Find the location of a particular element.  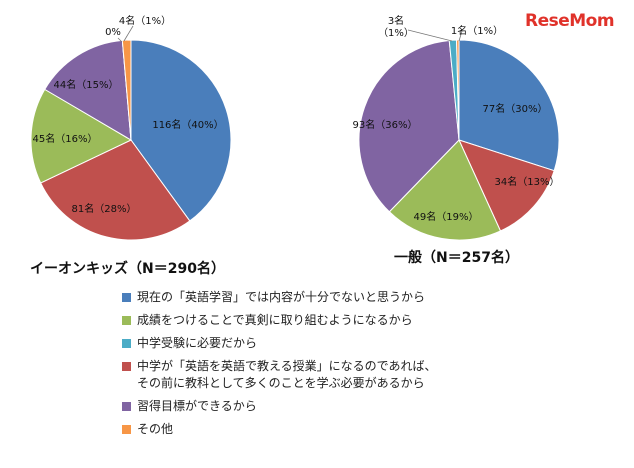

slice-data-label: 34名（13%） is located at coordinates (527, 181).